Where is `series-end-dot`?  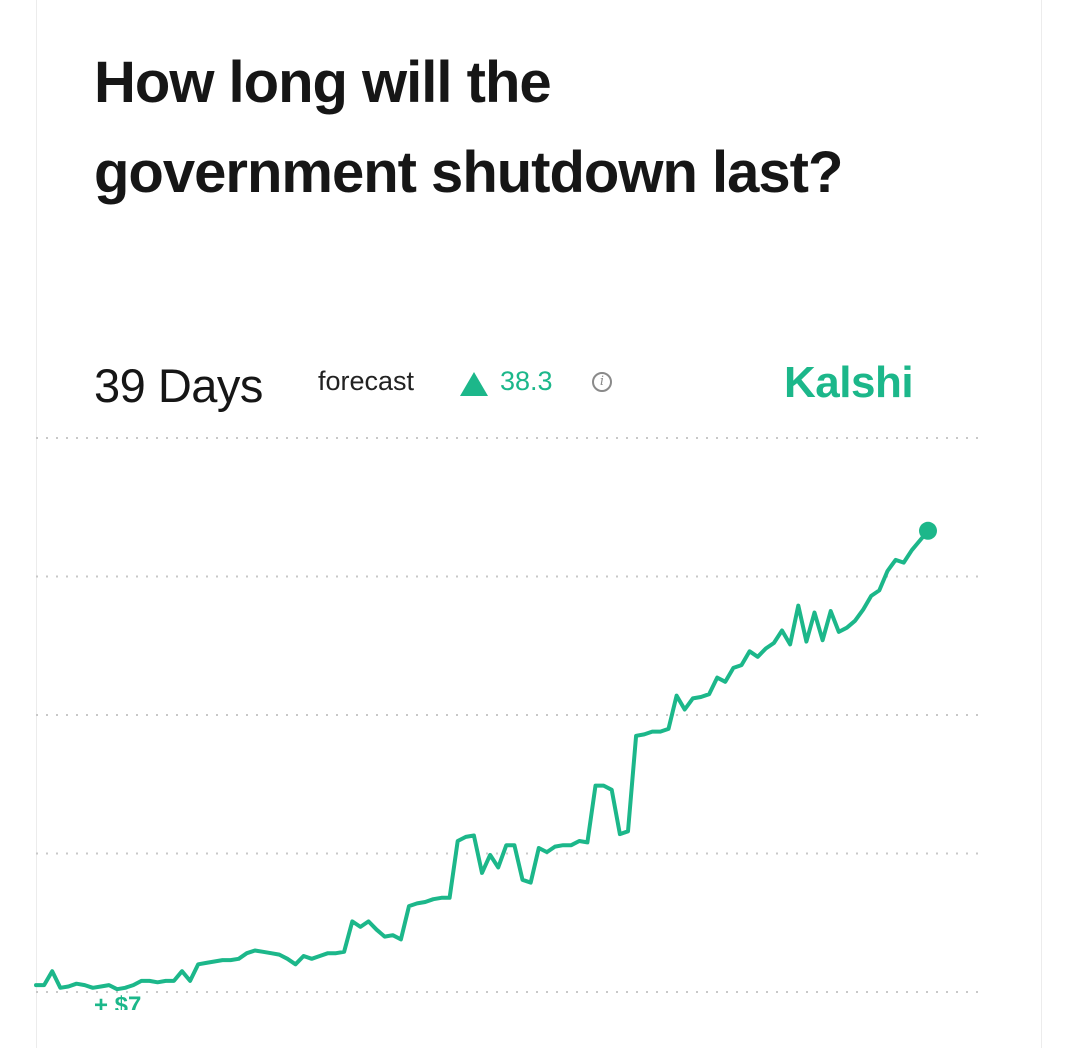 series-end-dot is located at coordinates (928, 530).